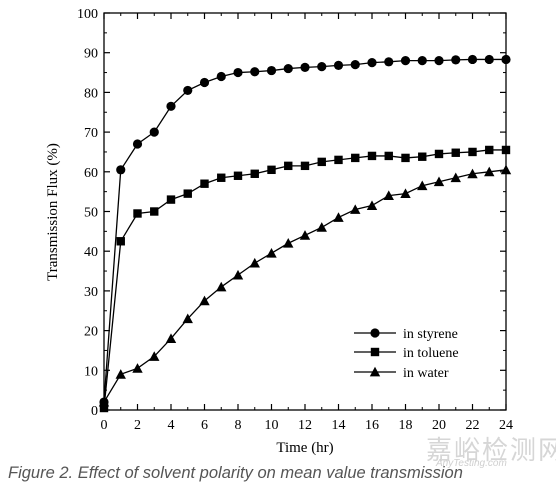 The height and width of the screenshot is (488, 556). I want to click on y-tick-label: 20, so click(91, 332).